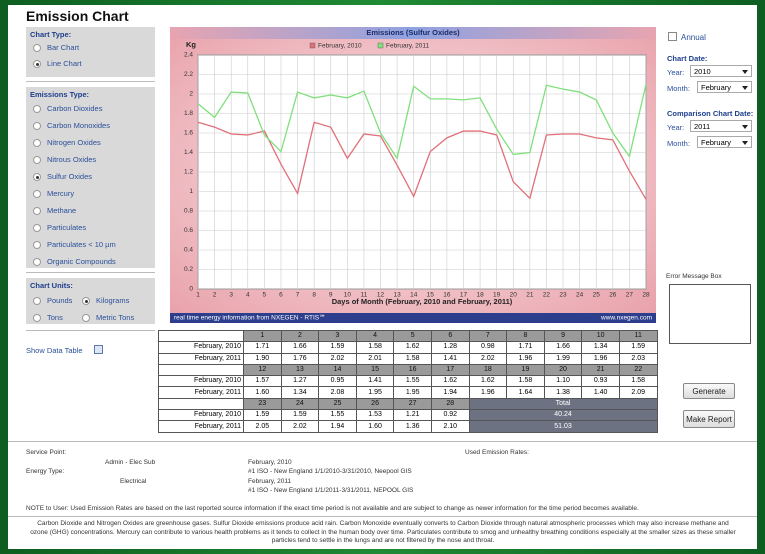  What do you see at coordinates (188, 230) in the screenshot?
I see `y-tick-label: 0.6` at bounding box center [188, 230].